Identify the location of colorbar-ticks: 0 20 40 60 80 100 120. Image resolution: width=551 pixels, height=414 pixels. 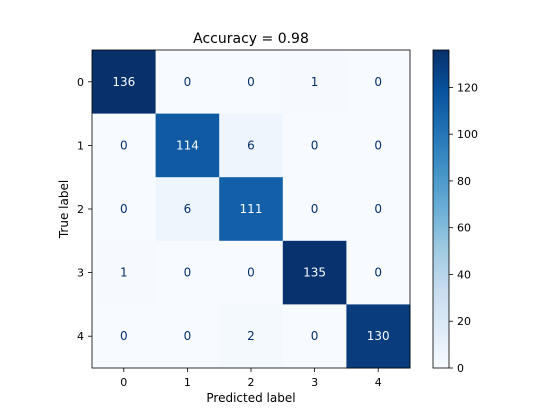
(463, 228).